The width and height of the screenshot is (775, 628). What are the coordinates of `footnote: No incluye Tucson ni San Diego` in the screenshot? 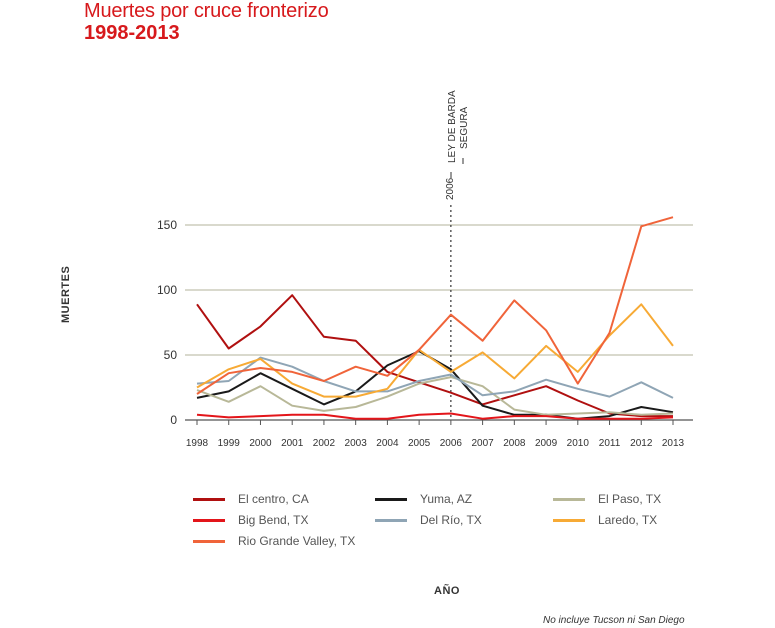 It's located at (614, 620).